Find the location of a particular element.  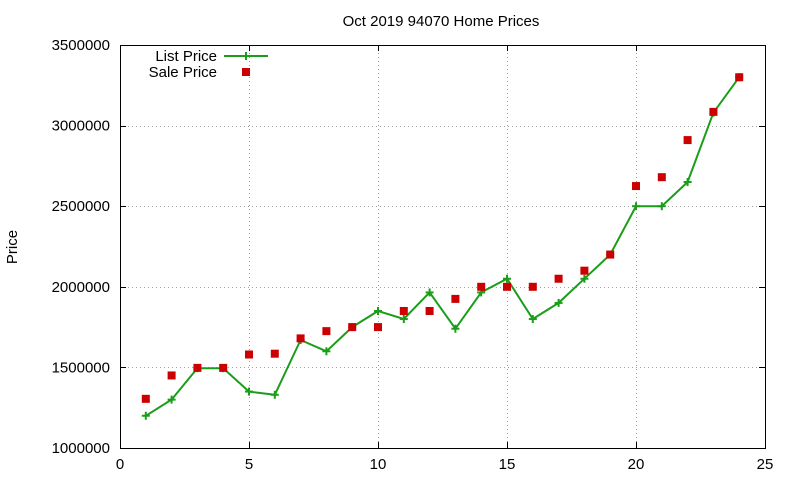

x-tick-label: 15 is located at coordinates (507, 464).